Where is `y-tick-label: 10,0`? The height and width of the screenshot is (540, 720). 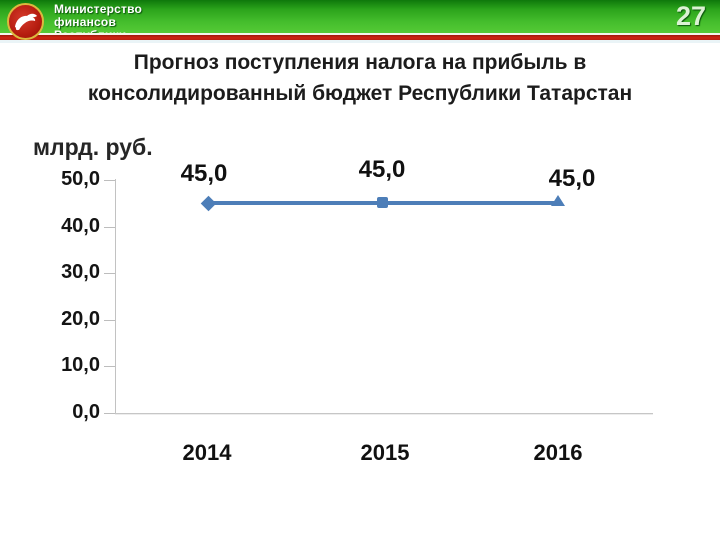 y-tick-label: 10,0 is located at coordinates (80, 365).